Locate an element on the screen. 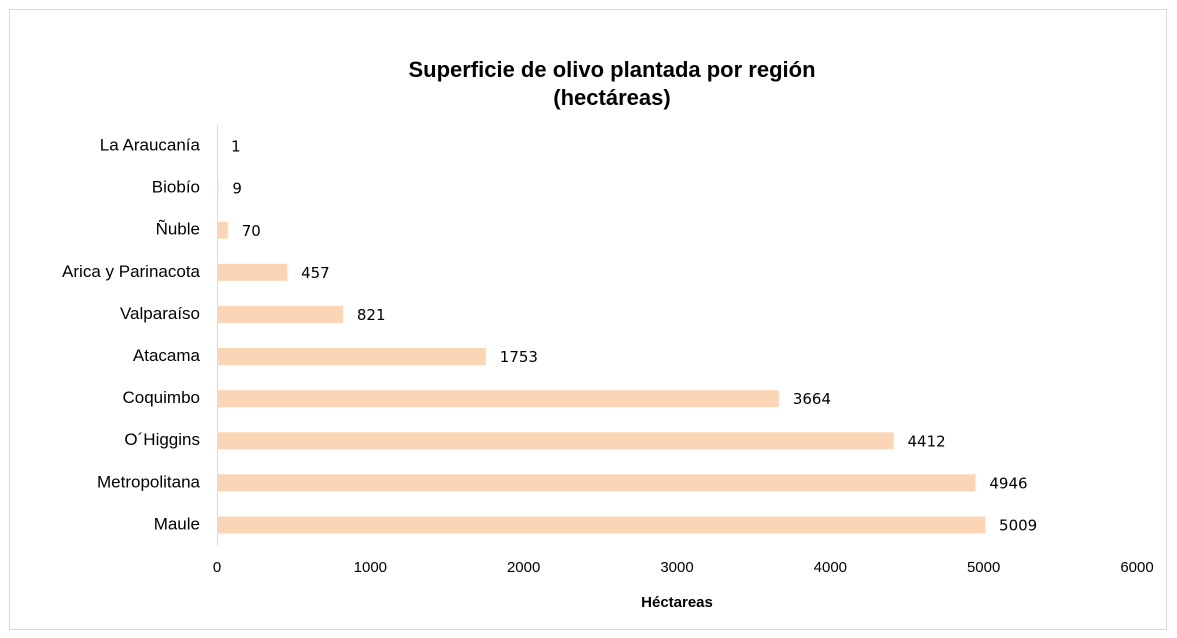  x-tick-label: 1000 is located at coordinates (370, 567).